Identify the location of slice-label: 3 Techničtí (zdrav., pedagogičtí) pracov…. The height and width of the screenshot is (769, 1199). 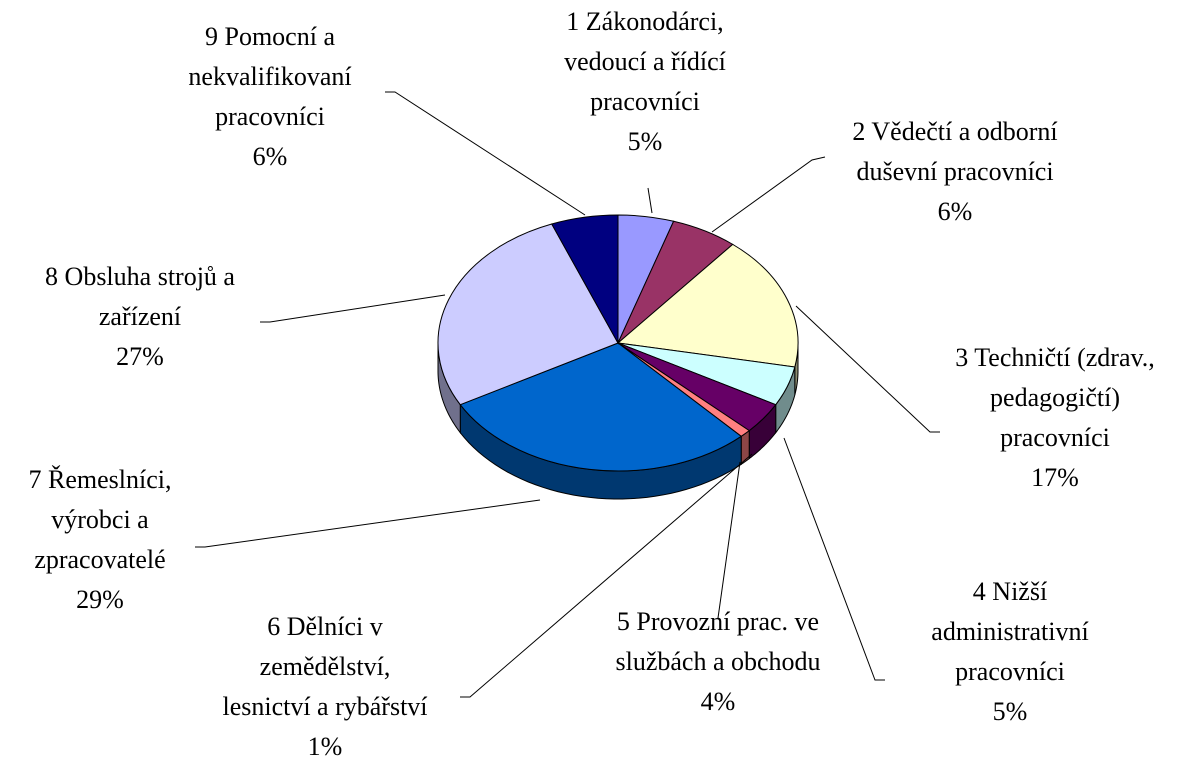
(1055, 418).